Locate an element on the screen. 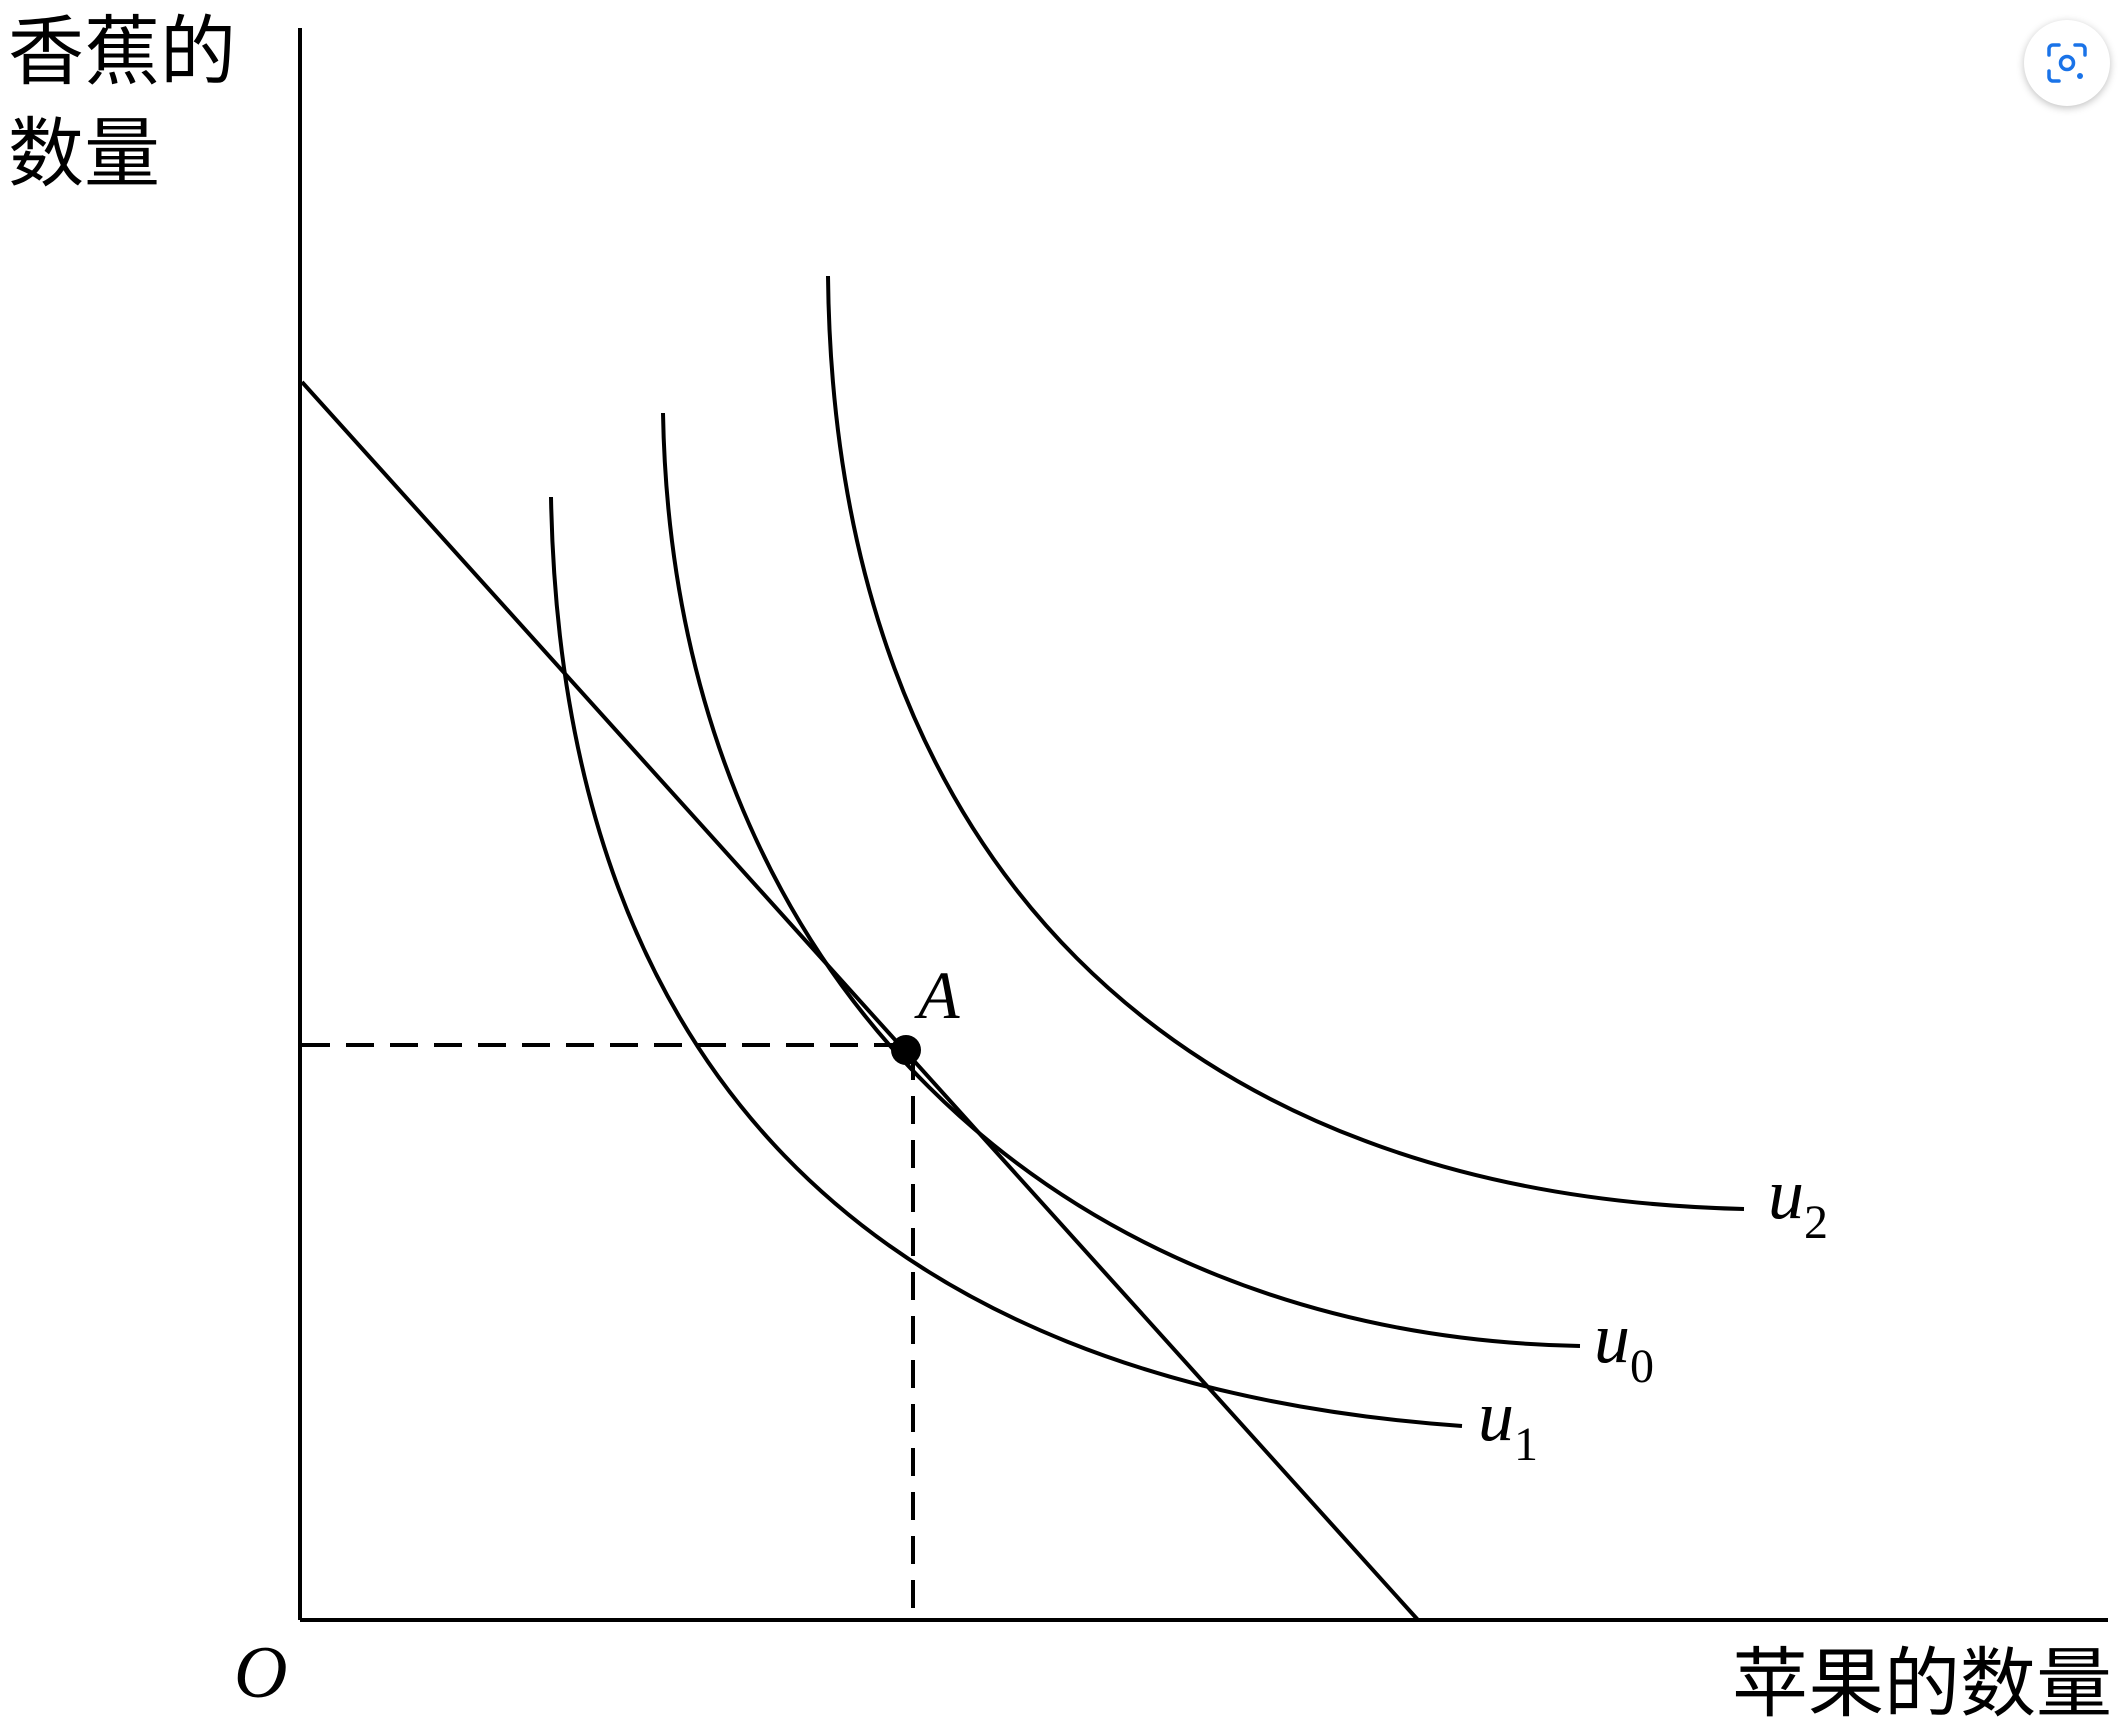 The width and height of the screenshot is (2120, 1732). curve-label-u1: u1 is located at coordinates (1508, 1423).